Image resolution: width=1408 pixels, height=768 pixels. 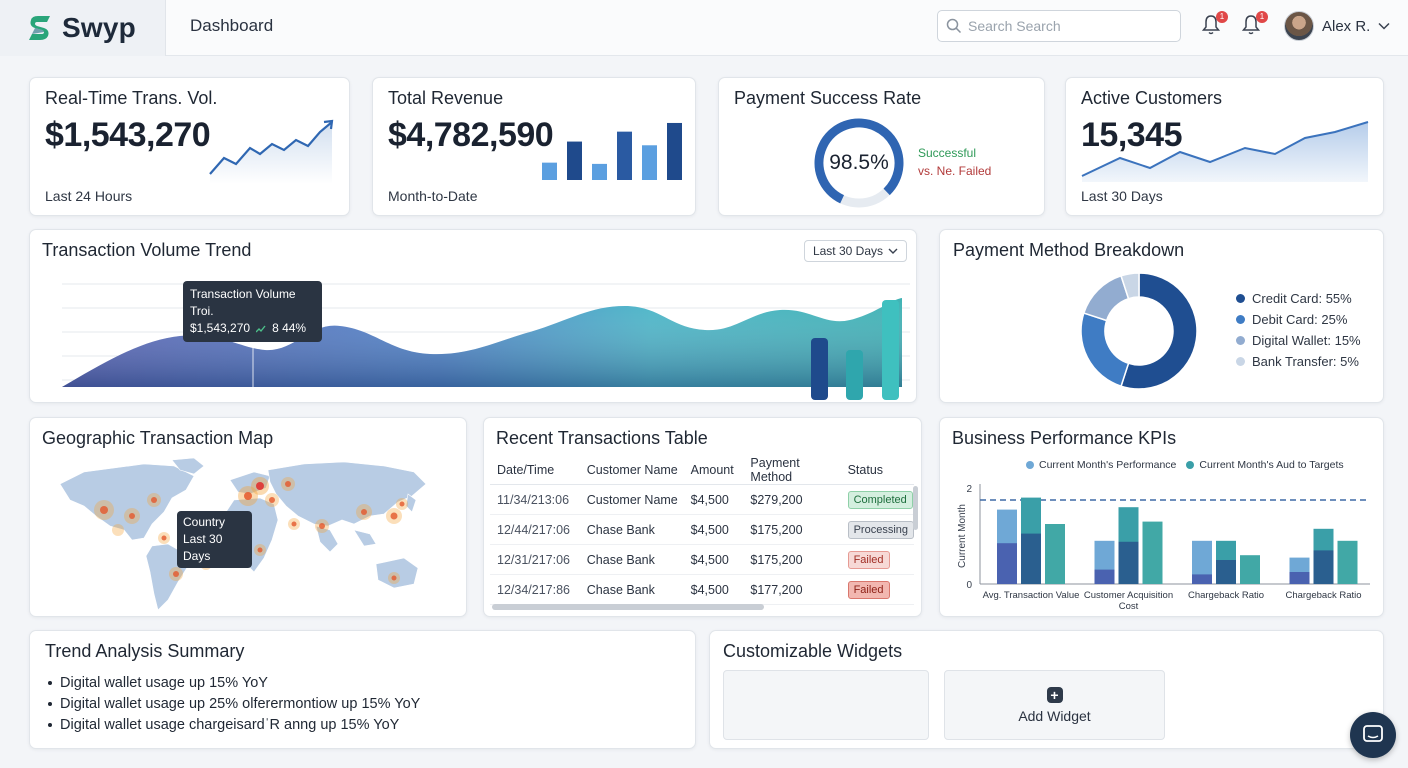 What do you see at coordinates (792, 499) in the screenshot?
I see `cell-method: $279,200` at bounding box center [792, 499].